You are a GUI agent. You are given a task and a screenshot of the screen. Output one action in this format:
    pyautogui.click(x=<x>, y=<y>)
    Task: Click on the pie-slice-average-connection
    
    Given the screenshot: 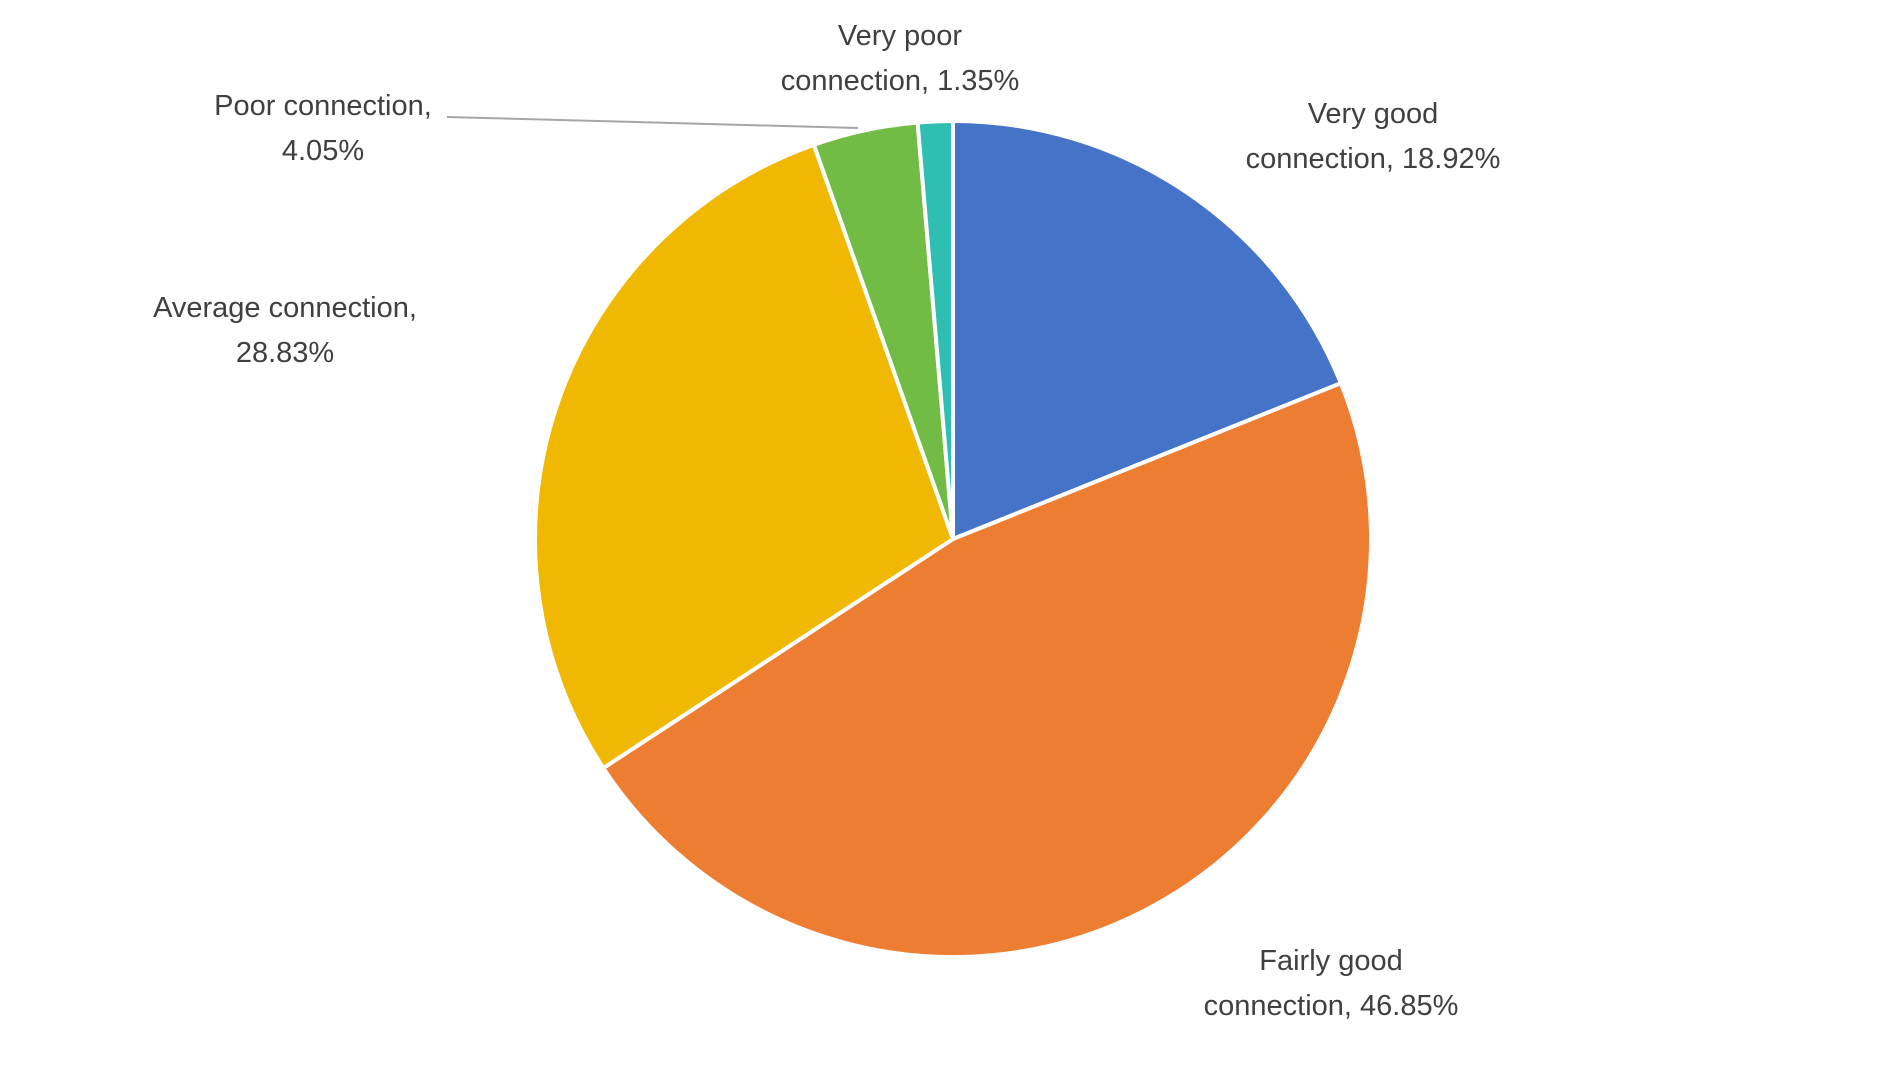 What is the action you would take?
    pyautogui.click(x=744, y=456)
    